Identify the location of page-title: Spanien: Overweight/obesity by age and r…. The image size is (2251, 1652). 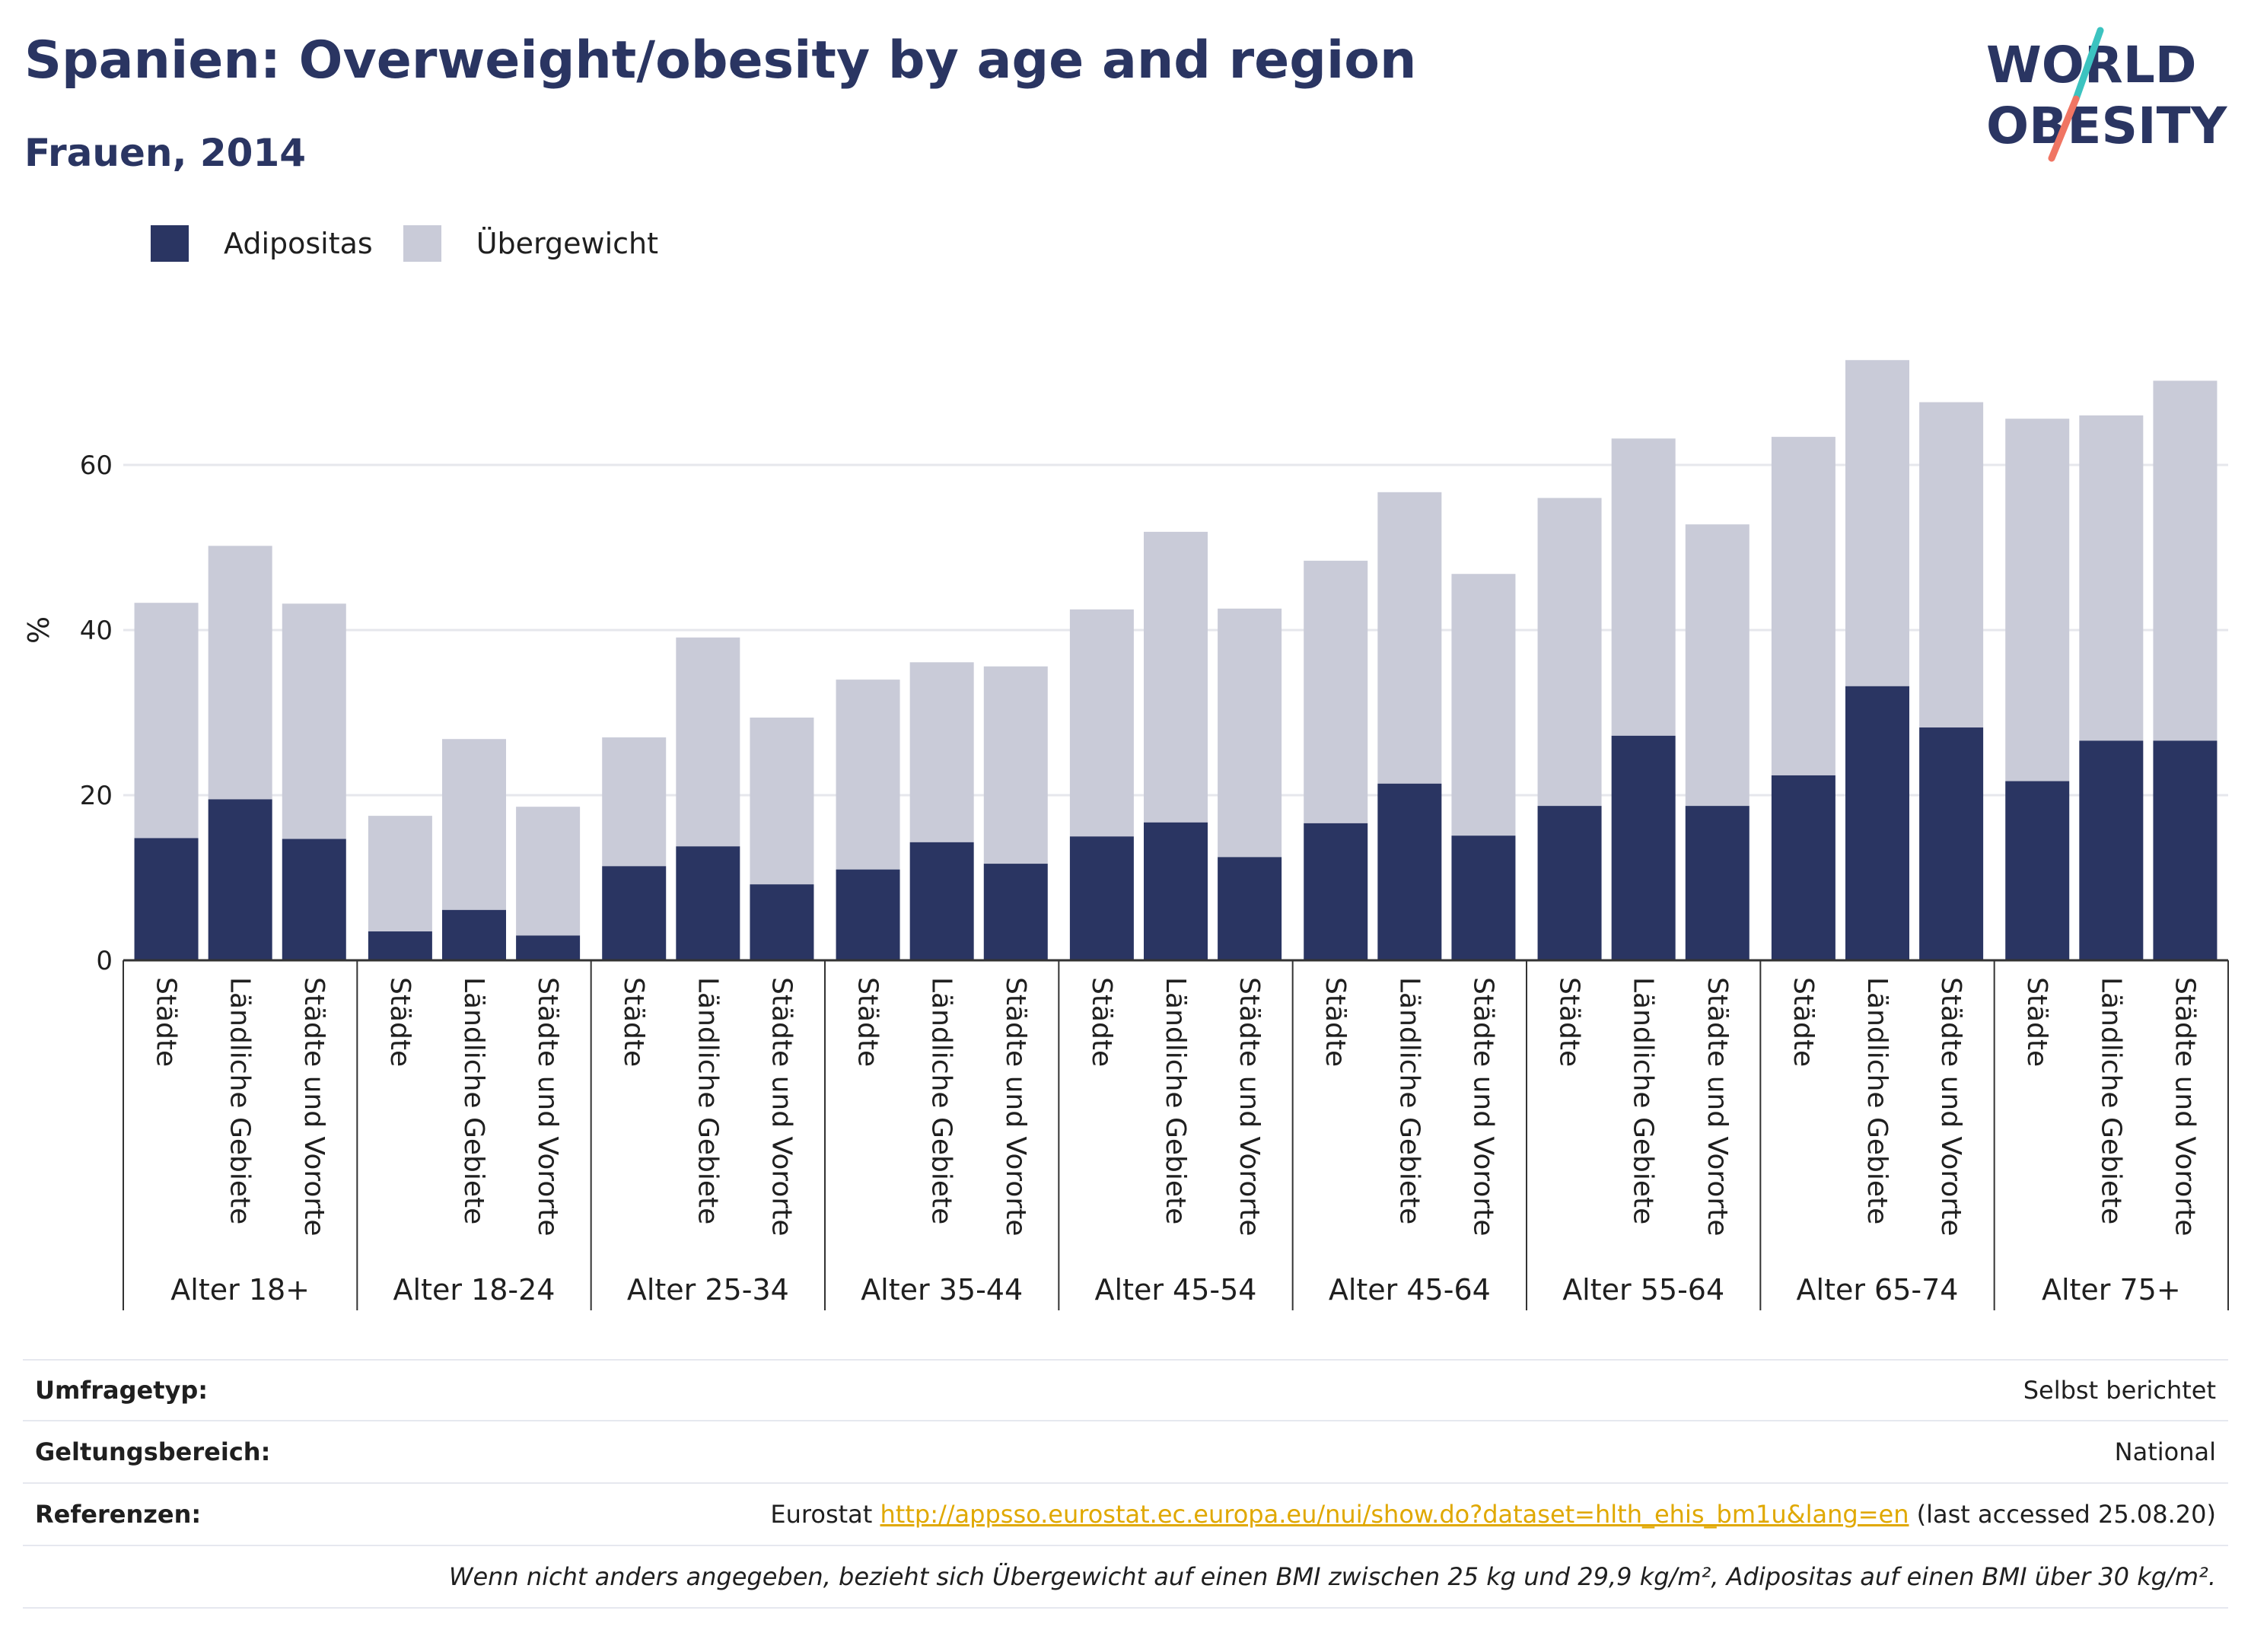
(720, 60).